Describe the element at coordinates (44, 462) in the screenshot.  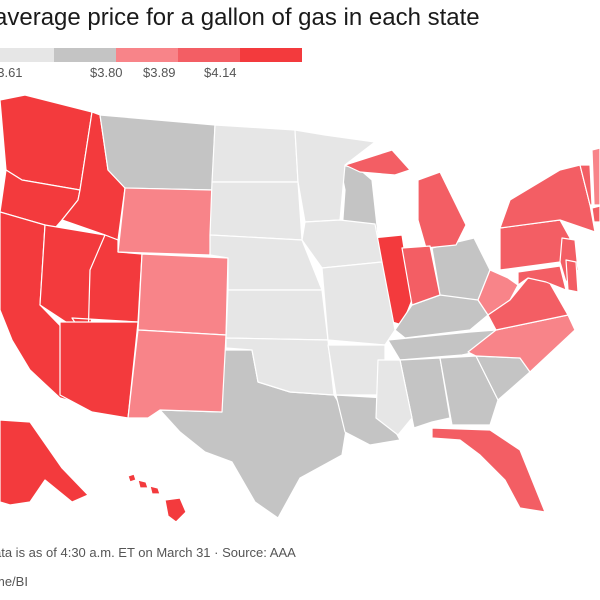
I see `state-ak` at that location.